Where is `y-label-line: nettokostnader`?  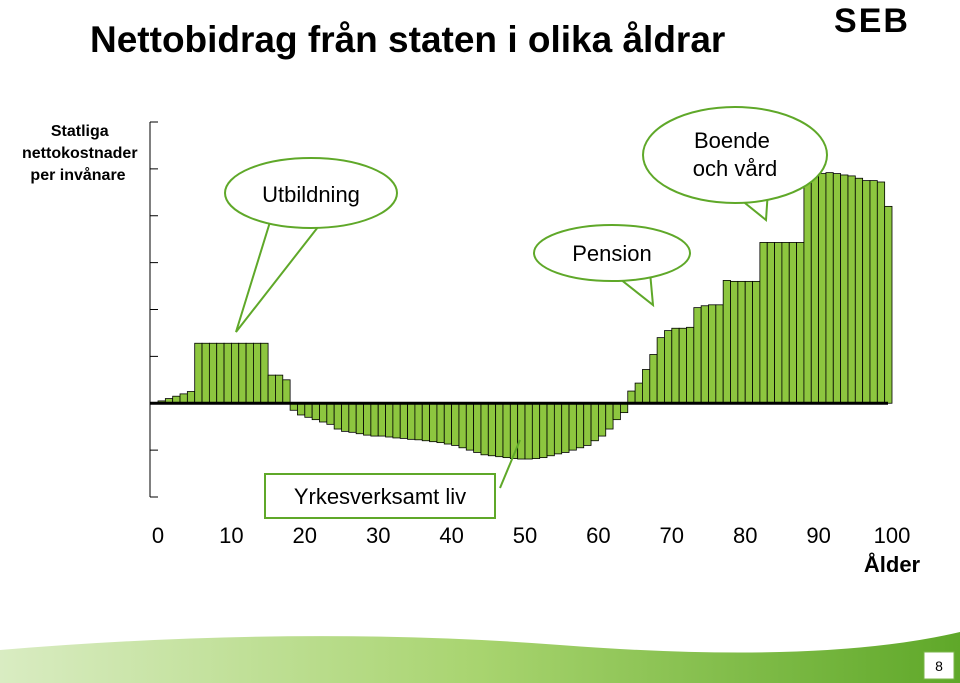 y-label-line: nettokostnader is located at coordinates (80, 153).